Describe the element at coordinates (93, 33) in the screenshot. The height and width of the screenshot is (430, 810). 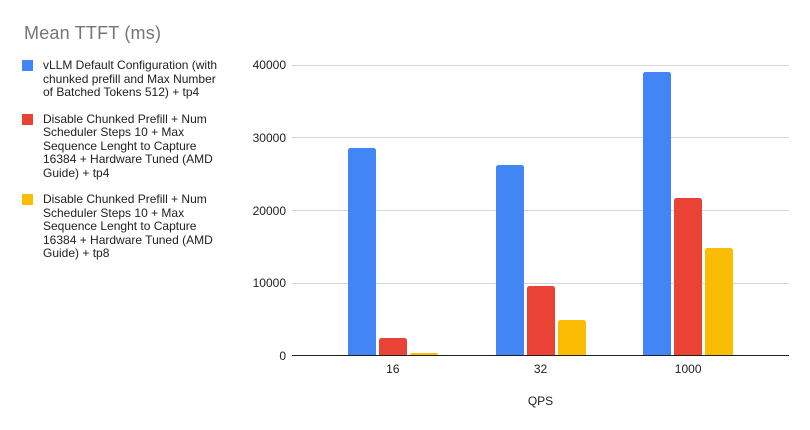
I see `chart-title: Mean TTFT (ms)` at that location.